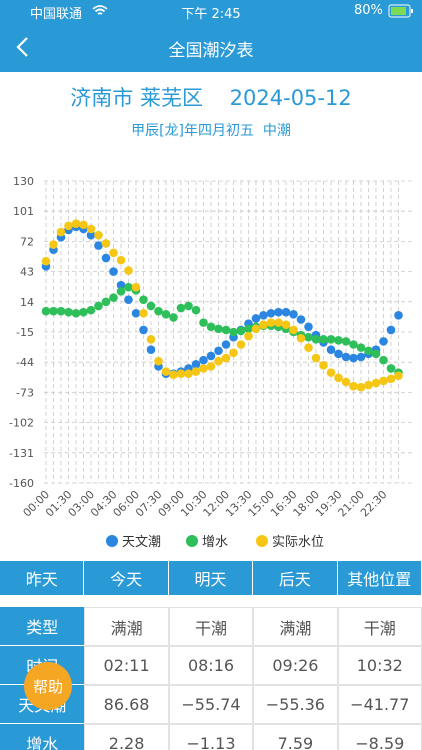 The width and height of the screenshot is (422, 750). I want to click on nav-title: 全国潮汐表, so click(211, 51).